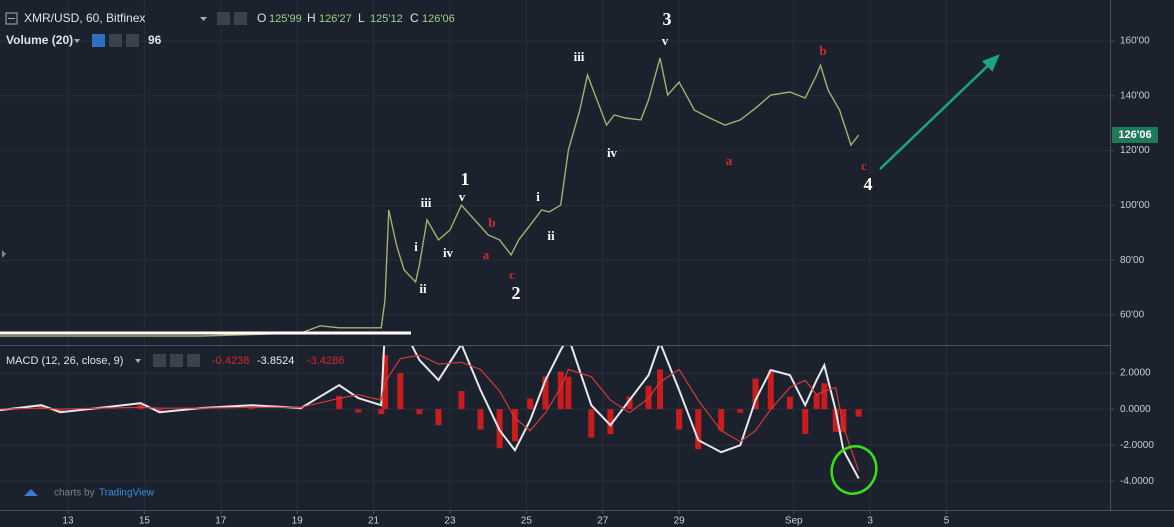 The height and width of the screenshot is (527, 1174). What do you see at coordinates (1137, 445) in the screenshot?
I see `y-tick-label: -2.0000` at bounding box center [1137, 445].